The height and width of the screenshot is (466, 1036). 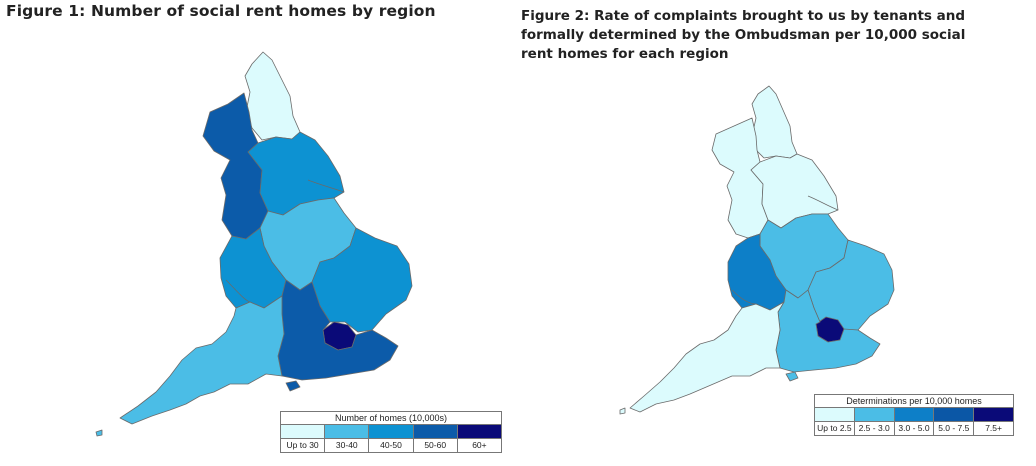 What do you see at coordinates (774, 122) in the screenshot?
I see `region-north-east` at bounding box center [774, 122].